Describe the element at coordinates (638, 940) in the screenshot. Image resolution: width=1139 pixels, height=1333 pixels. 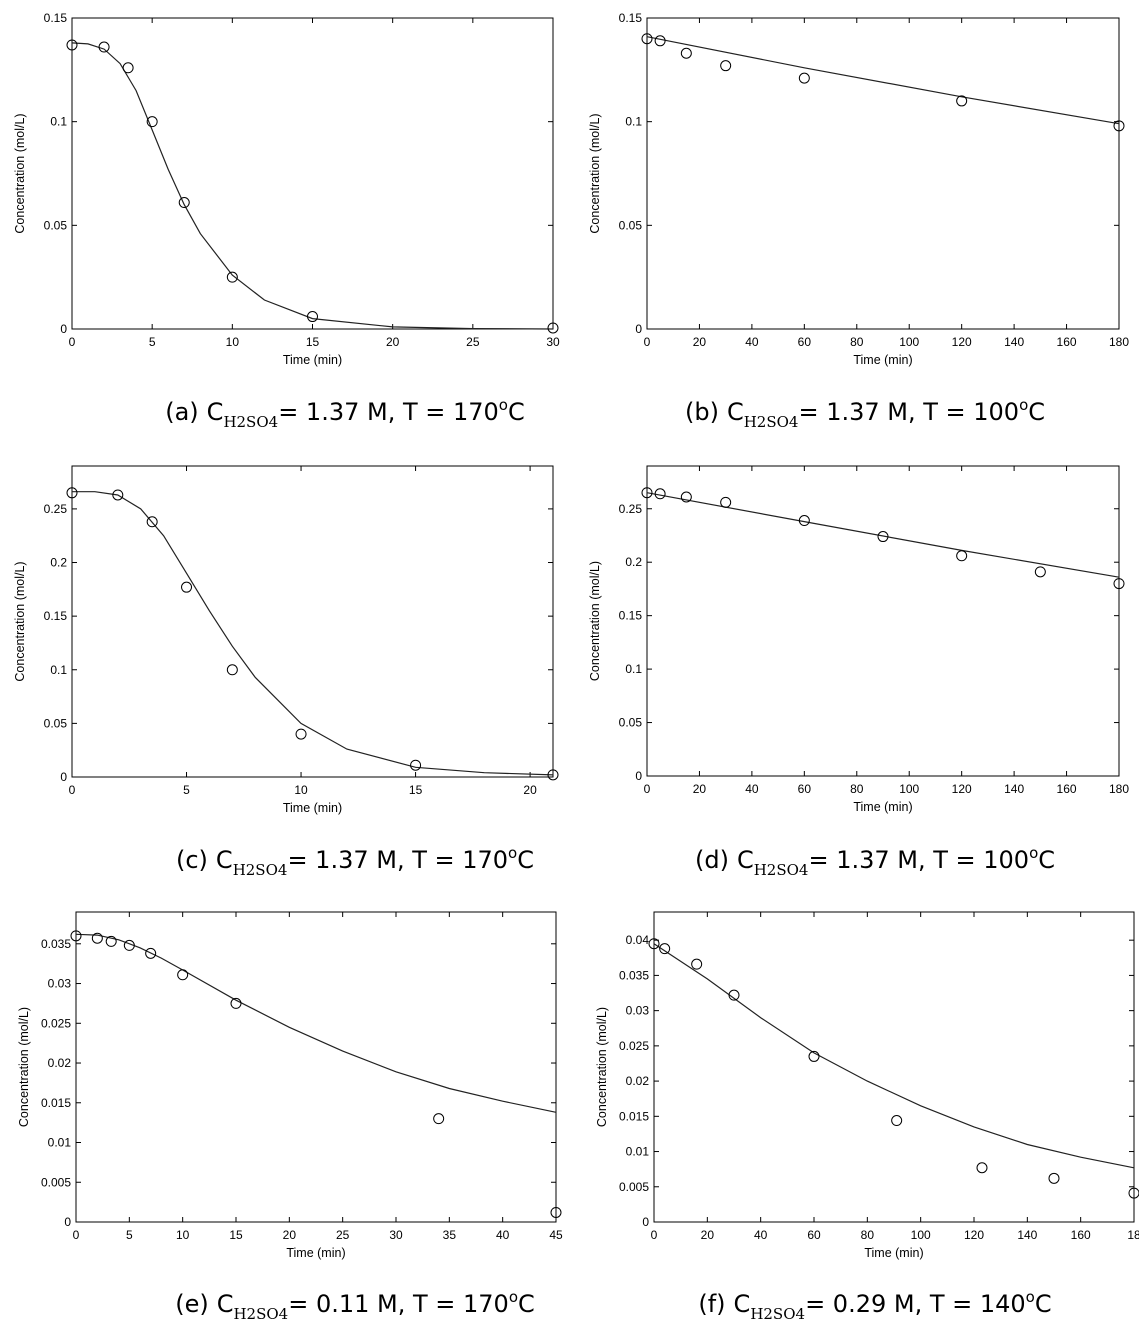
I see `y-tick-label: 0.04` at that location.